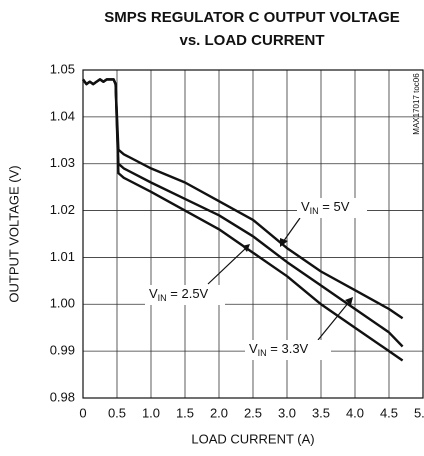 This screenshot has width=424, height=456. Describe the element at coordinates (188, 293) in the screenshot. I see `annotation-text: = 2.5V` at that location.